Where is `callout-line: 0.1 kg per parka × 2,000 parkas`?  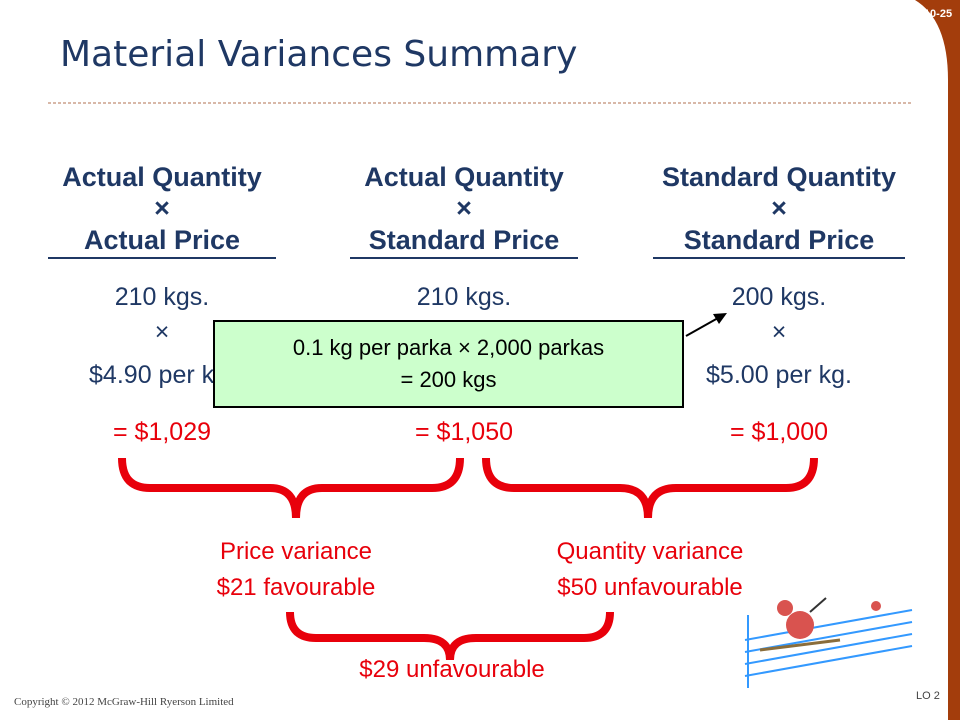 callout-line: 0.1 kg per parka × 2,000 parkas is located at coordinates (448, 347).